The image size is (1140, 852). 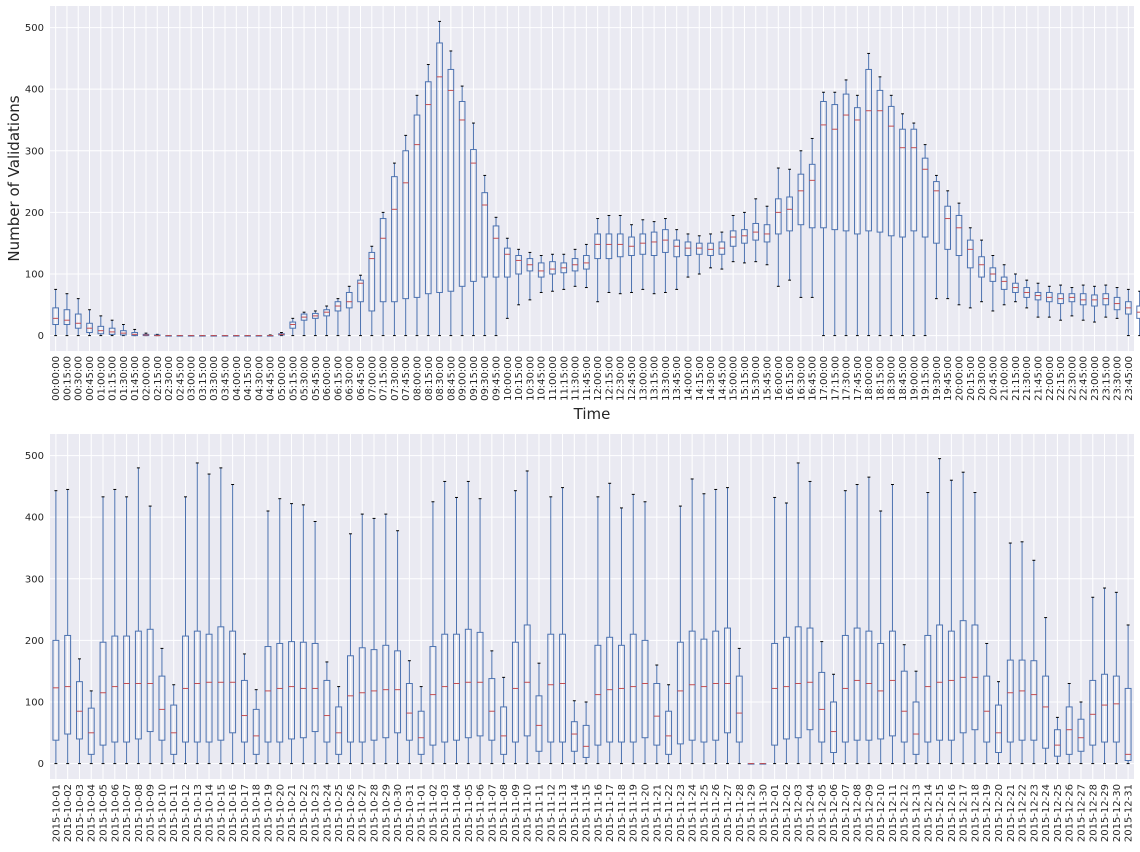 I want to click on box-17:00:00, so click(x=823, y=214).